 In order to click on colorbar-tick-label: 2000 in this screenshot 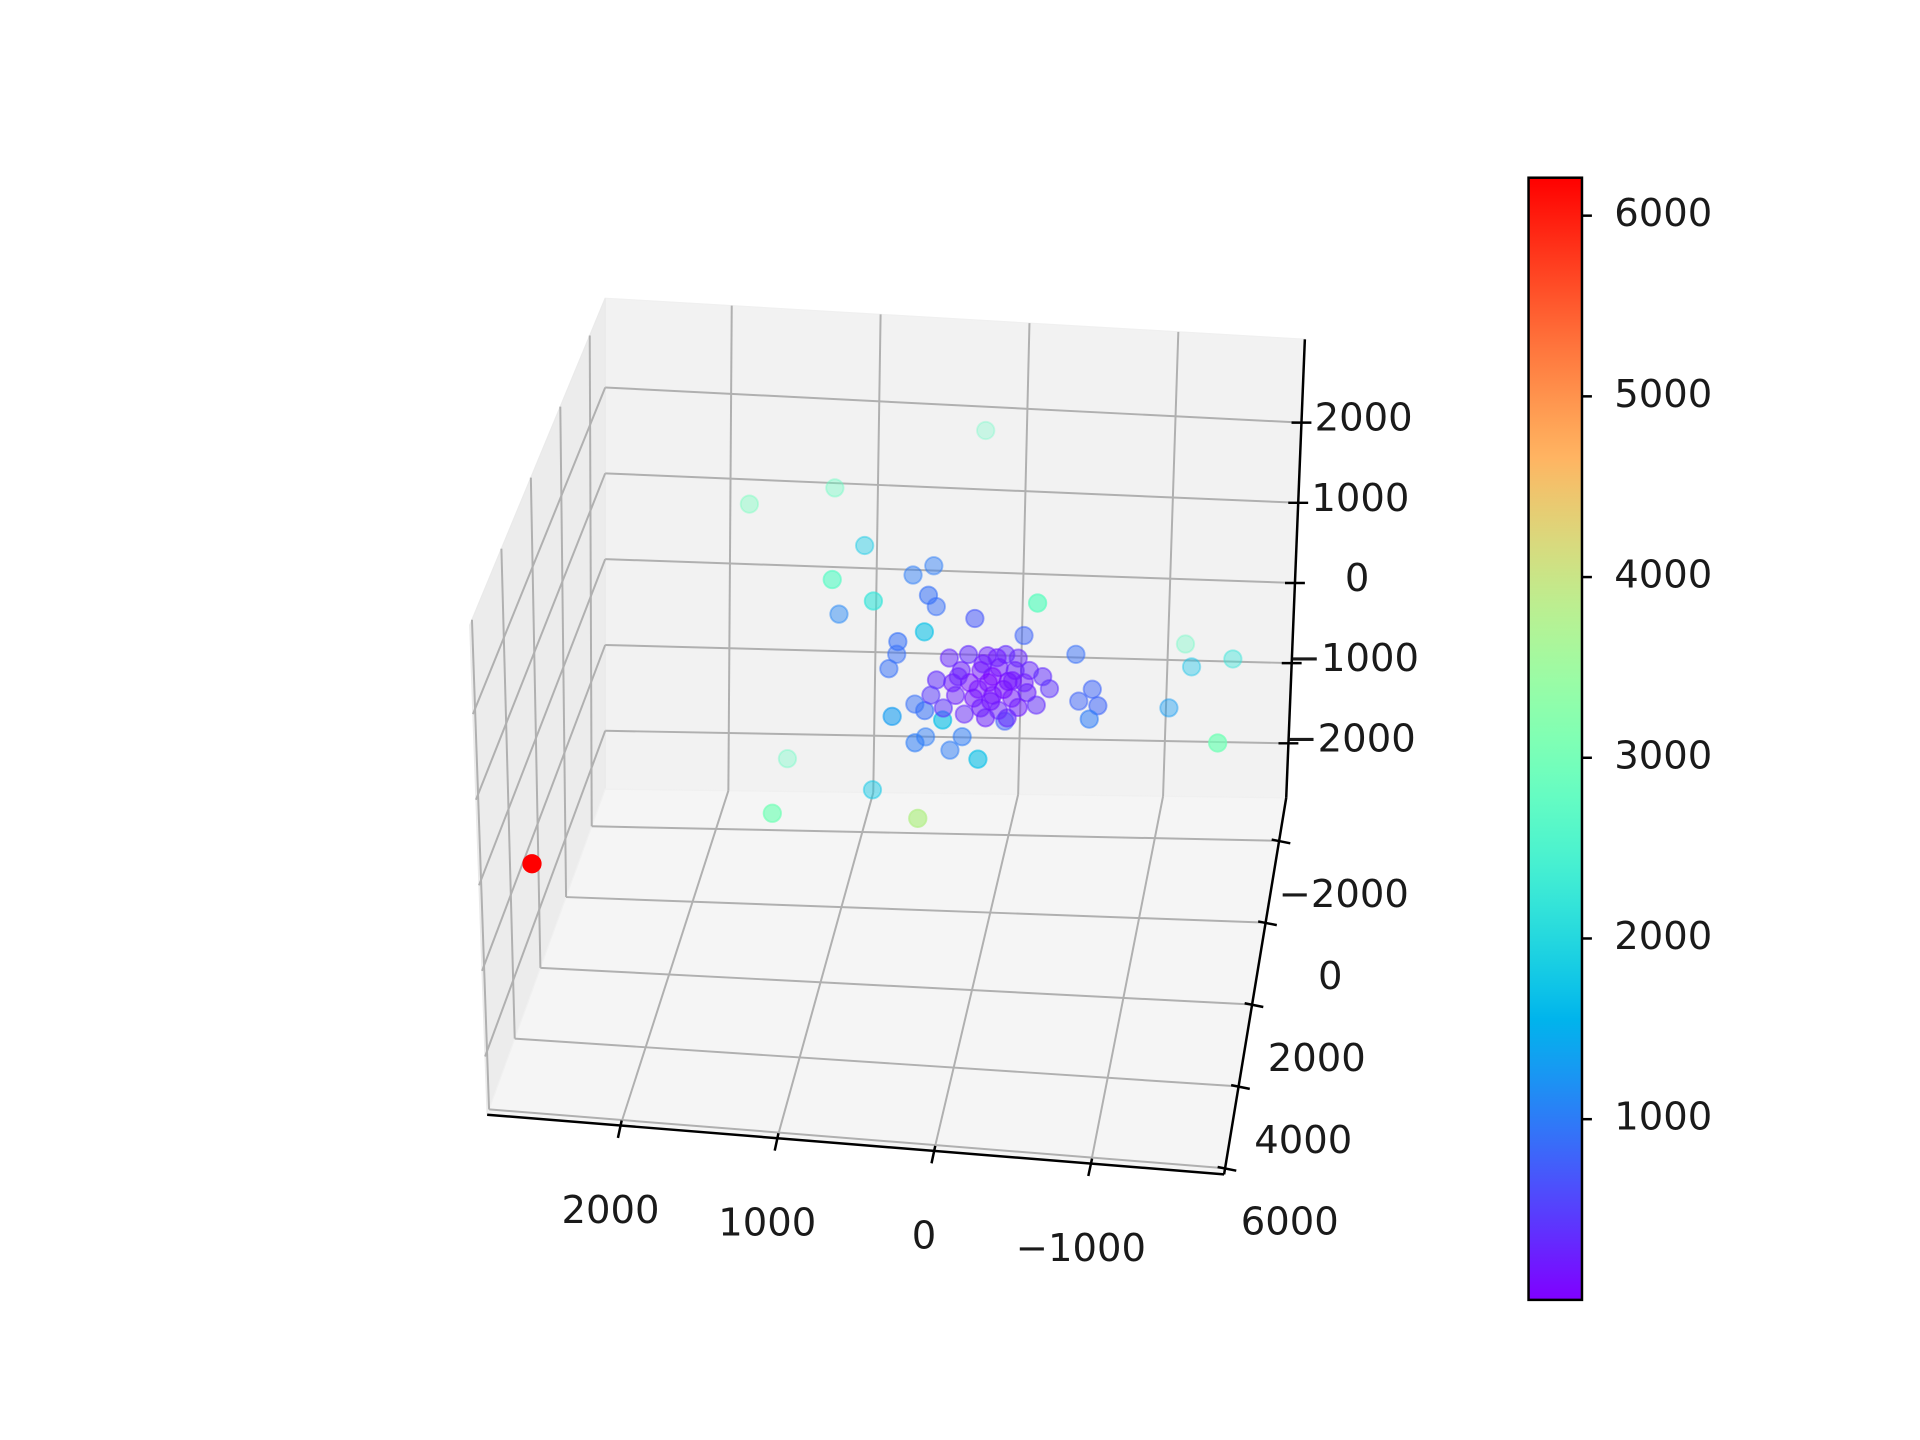, I will do `click(1663, 936)`.